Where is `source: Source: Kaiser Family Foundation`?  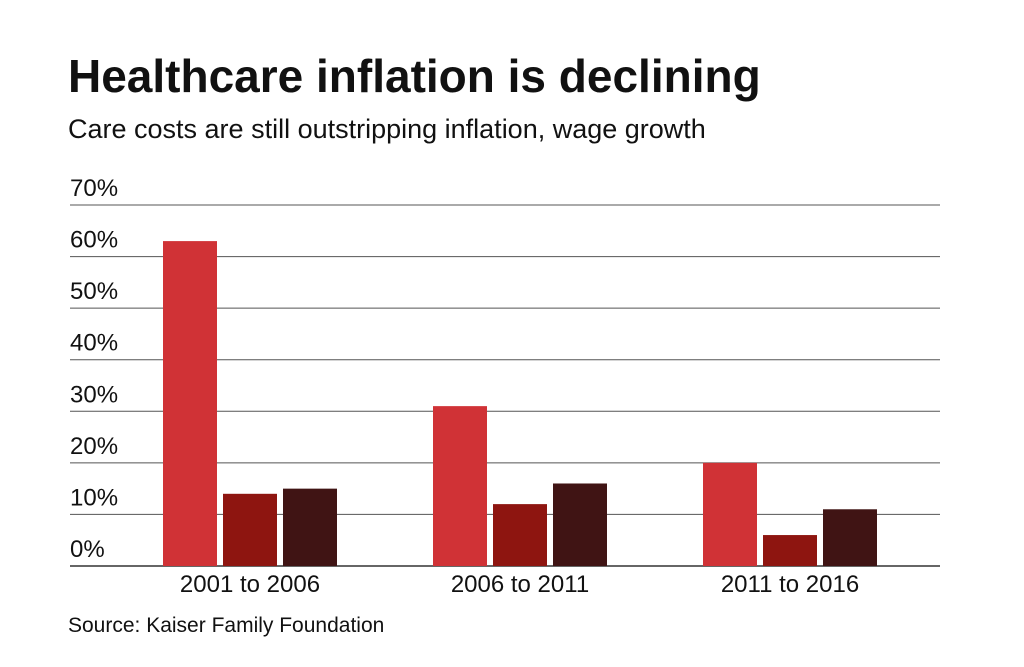
source: Source: Kaiser Family Foundation is located at coordinates (226, 625).